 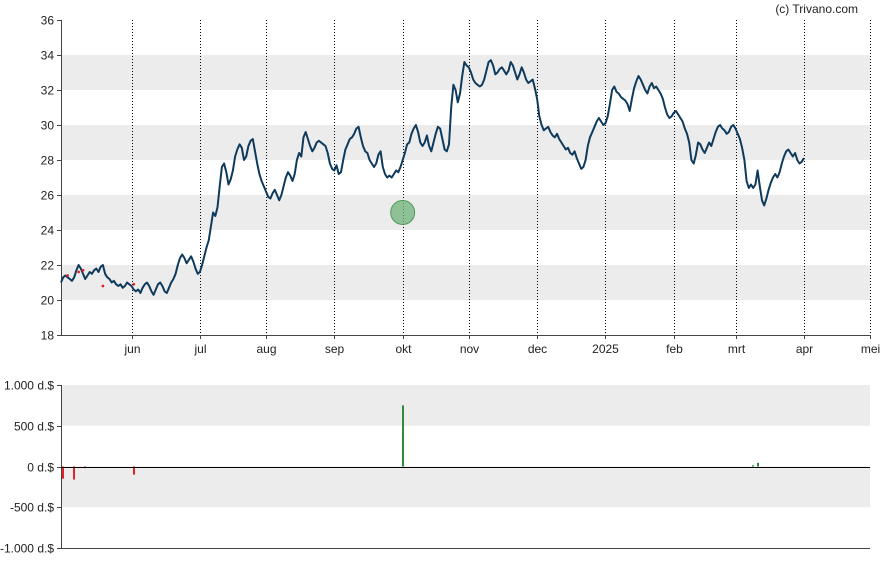 What do you see at coordinates (48, 196) in the screenshot?
I see `price-y-tick-label: 26` at bounding box center [48, 196].